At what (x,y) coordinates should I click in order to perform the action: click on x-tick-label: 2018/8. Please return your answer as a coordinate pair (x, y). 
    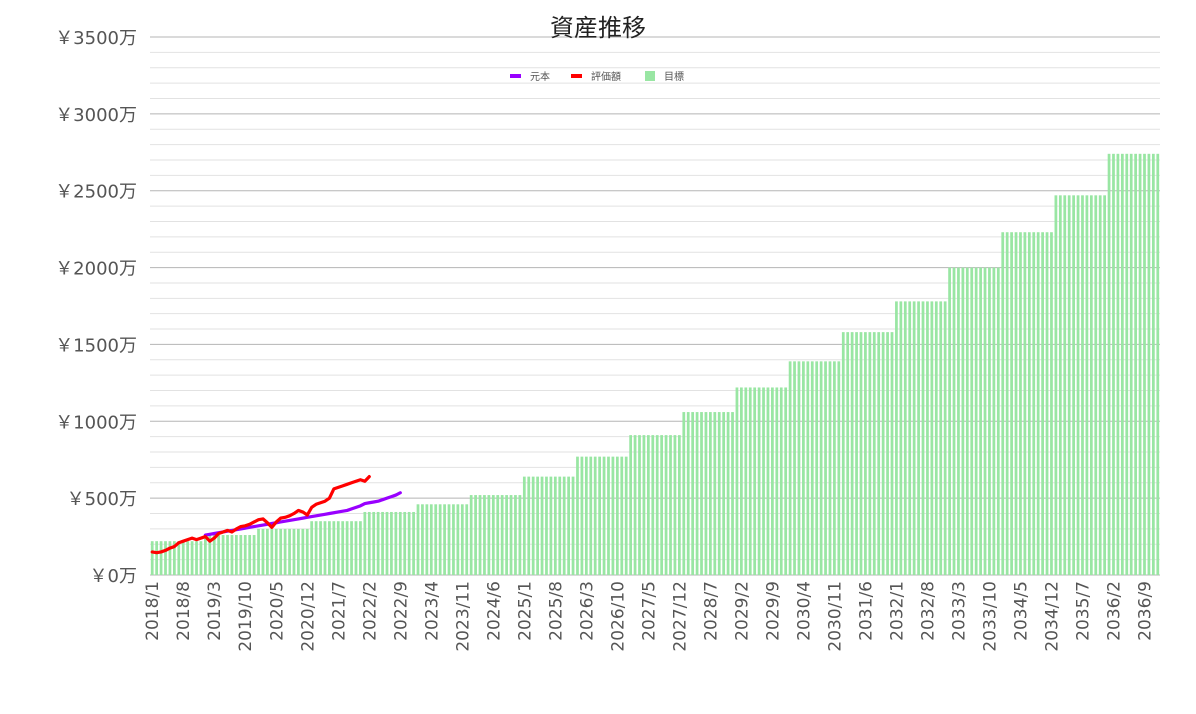
    Looking at the image, I should click on (184, 611).